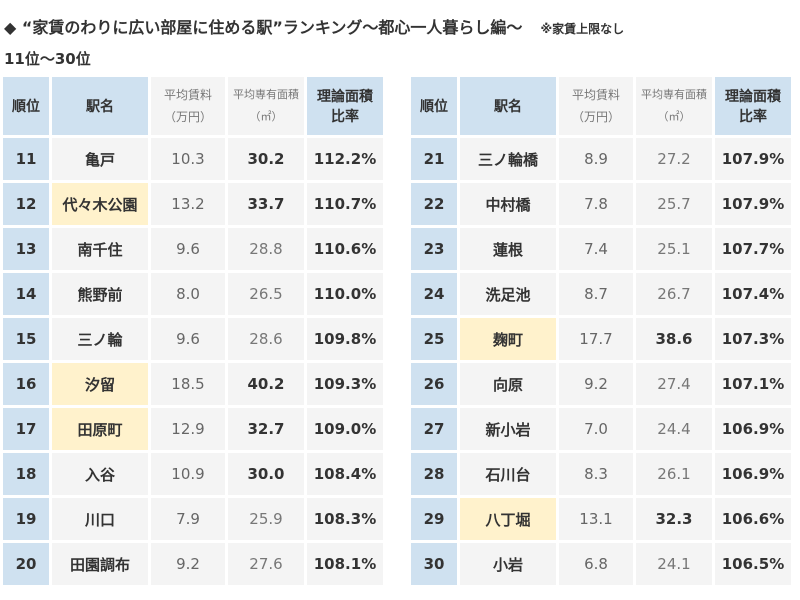 This screenshot has width=800, height=600. What do you see at coordinates (26, 339) in the screenshot?
I see `rank-cell: 15` at bounding box center [26, 339].